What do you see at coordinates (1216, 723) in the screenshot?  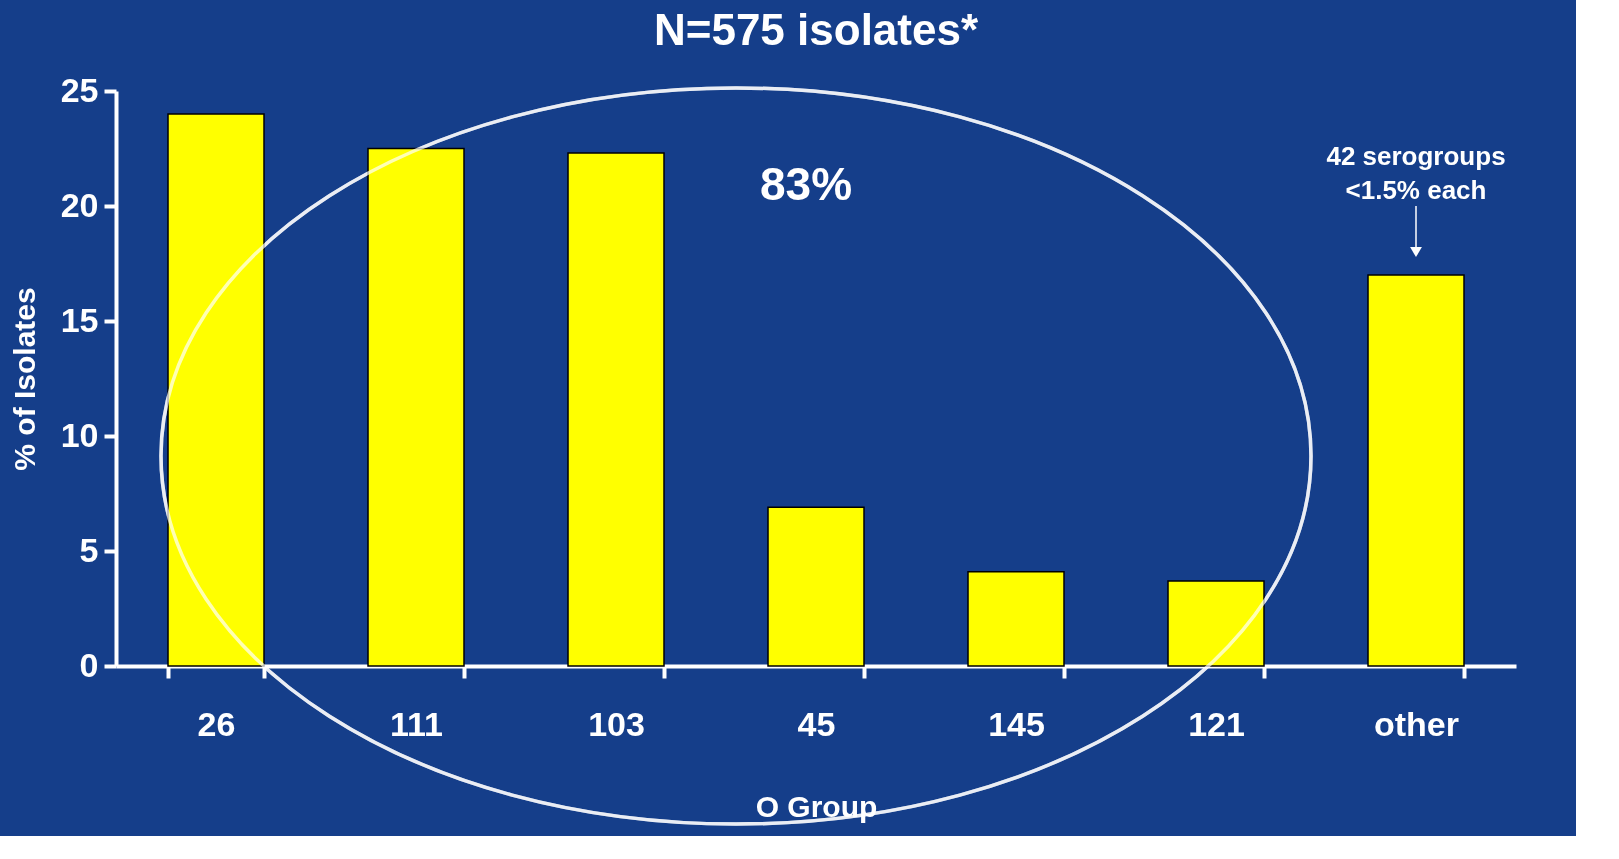 I see `x-tick-label: 121` at bounding box center [1216, 723].